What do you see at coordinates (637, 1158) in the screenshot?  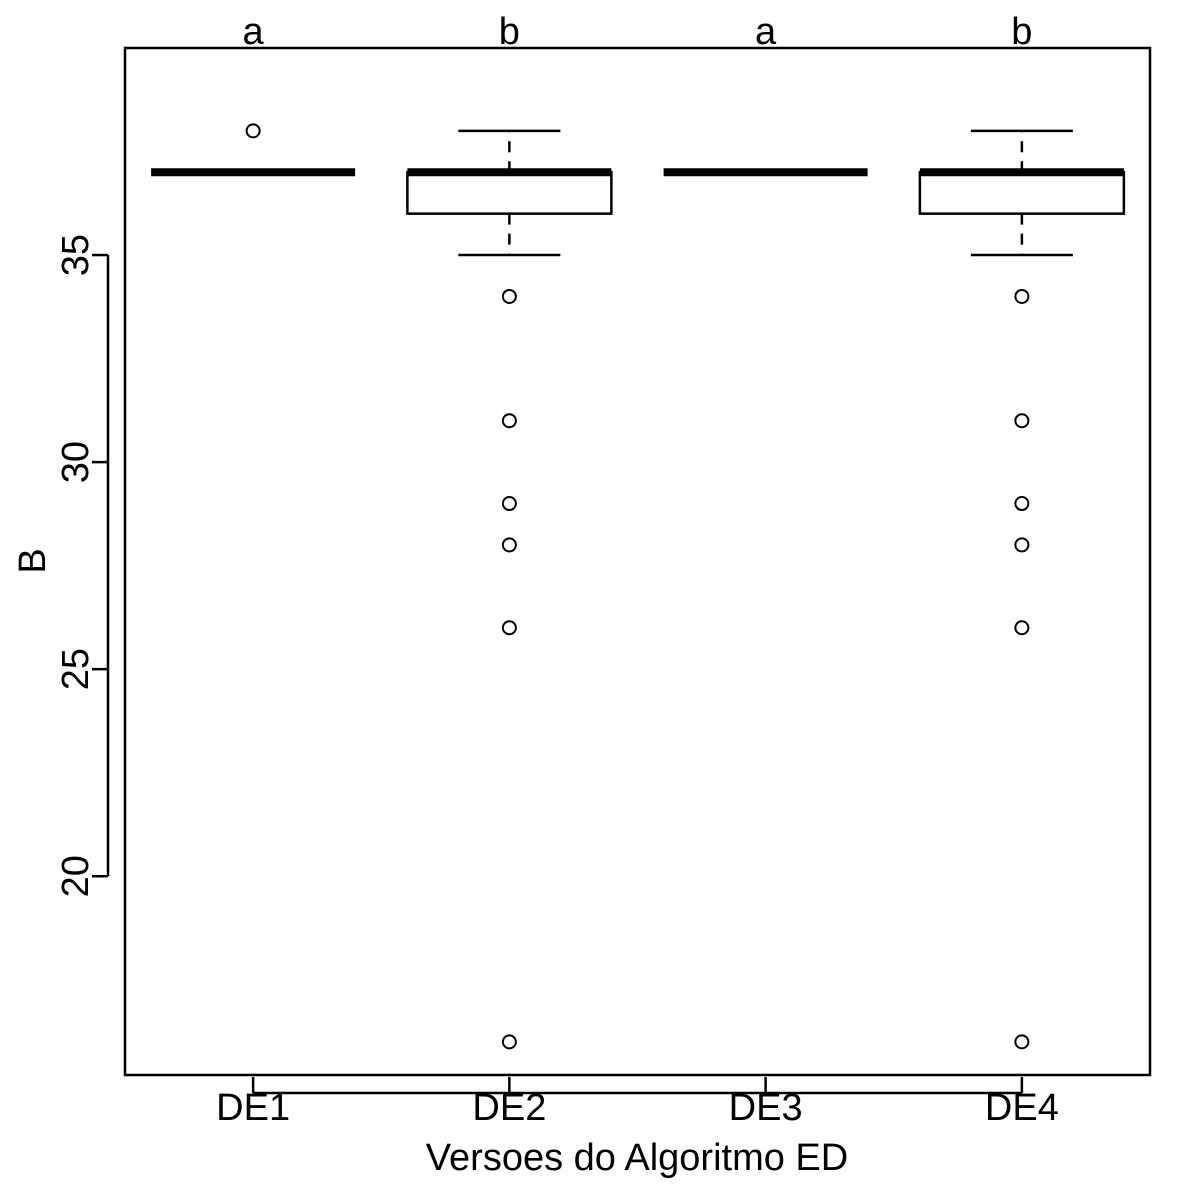 I see `x-axis-title: Versoes do Algoritmo ED` at bounding box center [637, 1158].